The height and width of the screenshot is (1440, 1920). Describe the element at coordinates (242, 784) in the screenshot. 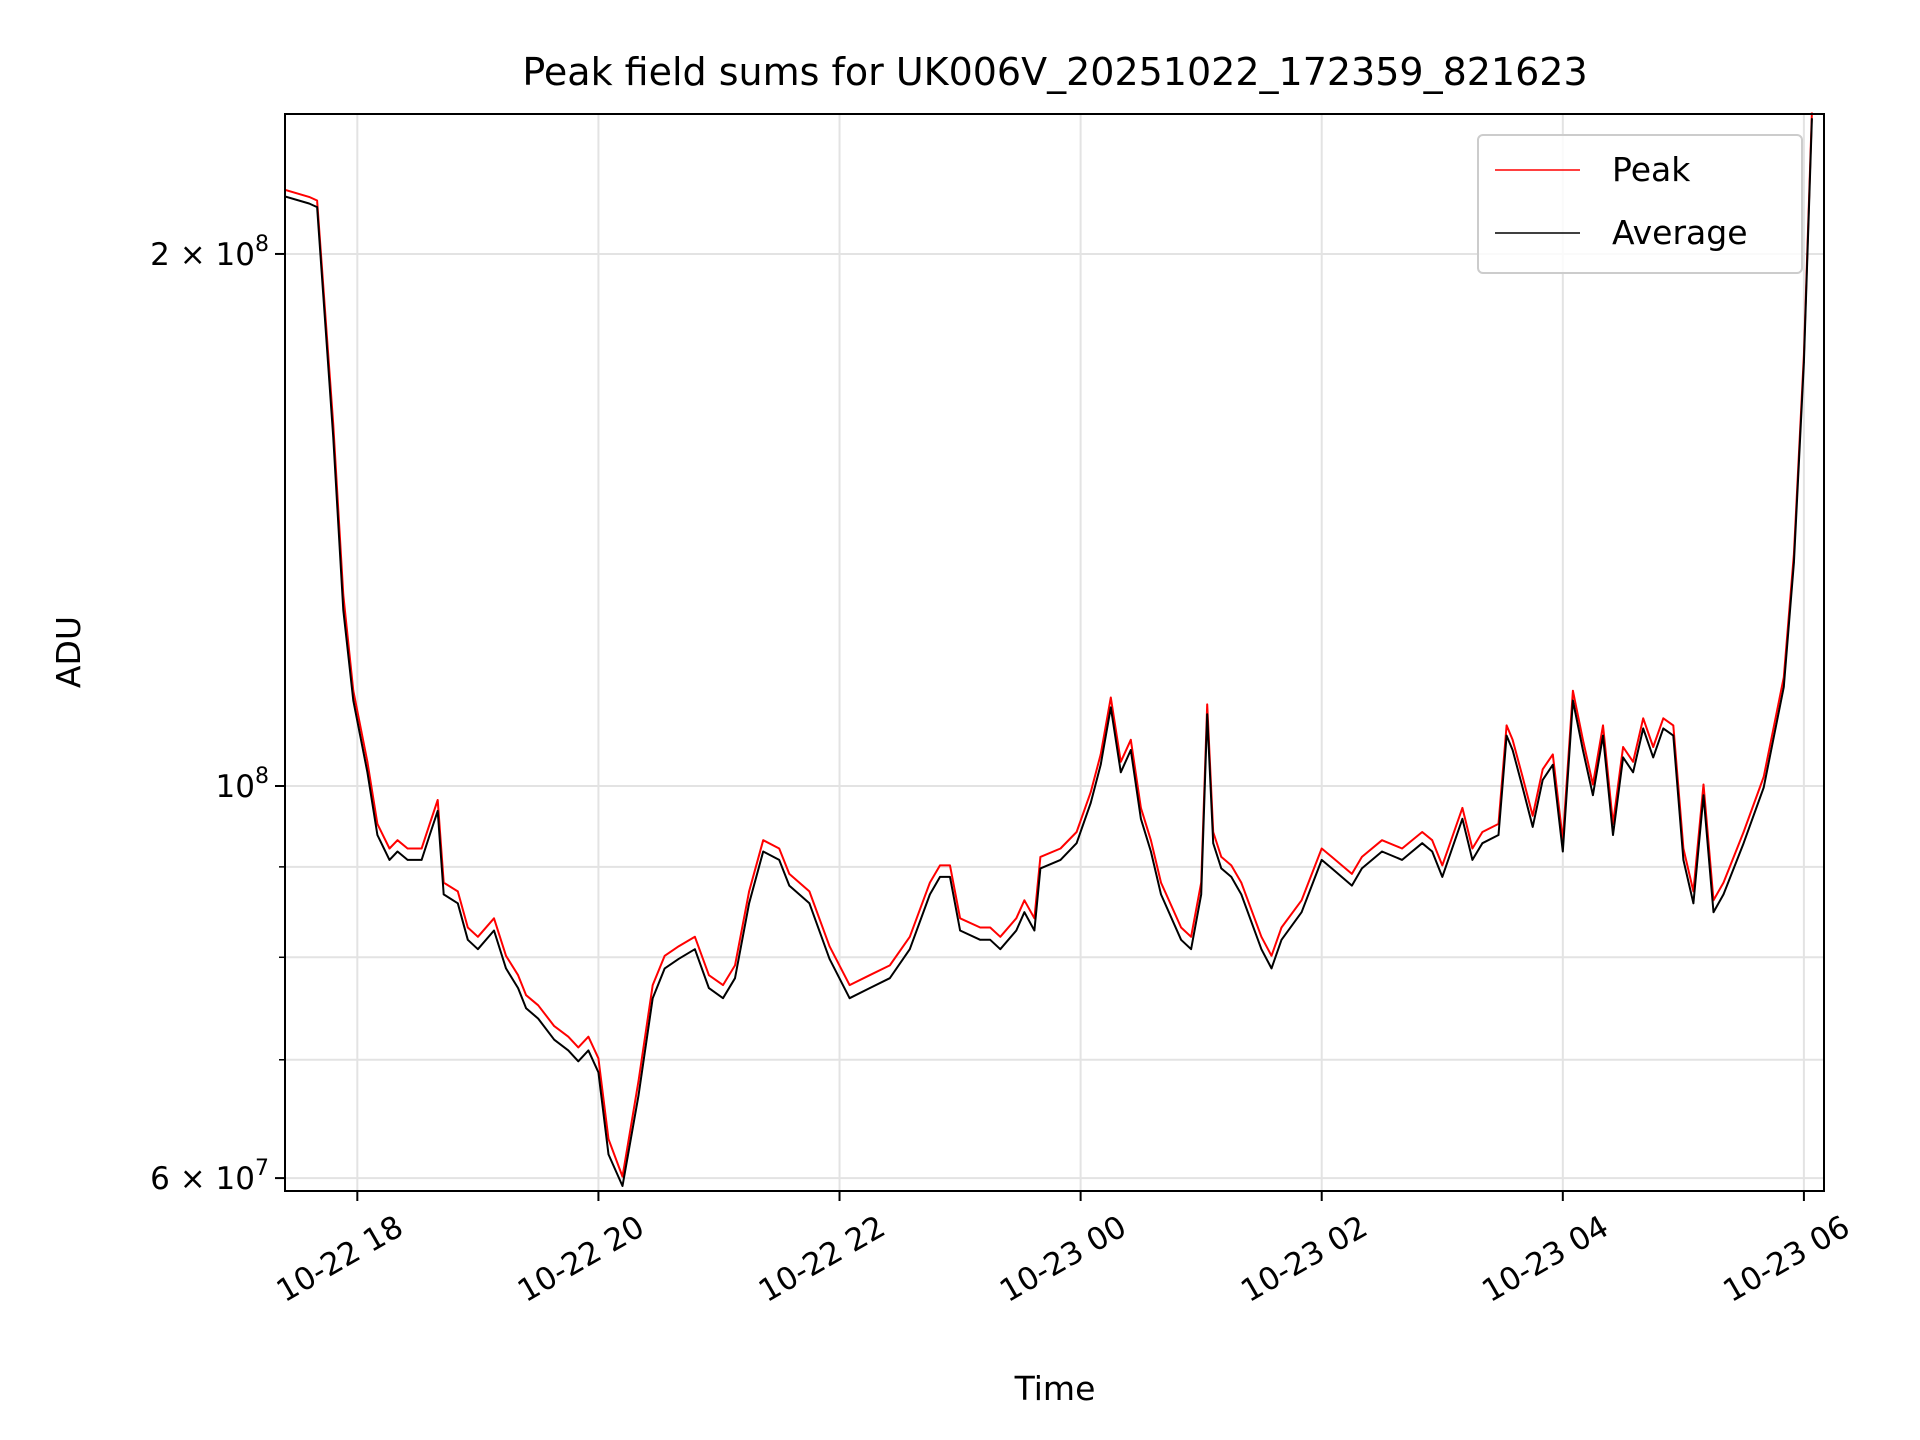

I see `y-tick-label: 108` at that location.